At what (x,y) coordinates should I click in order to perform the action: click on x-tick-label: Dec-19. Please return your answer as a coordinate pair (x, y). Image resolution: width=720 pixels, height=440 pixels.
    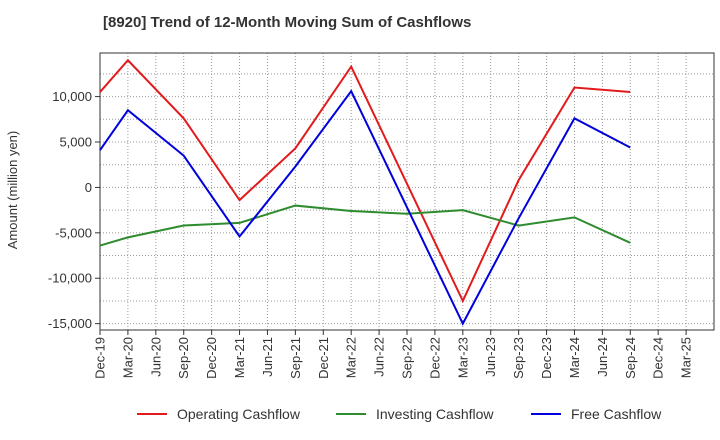
    Looking at the image, I should click on (100, 358).